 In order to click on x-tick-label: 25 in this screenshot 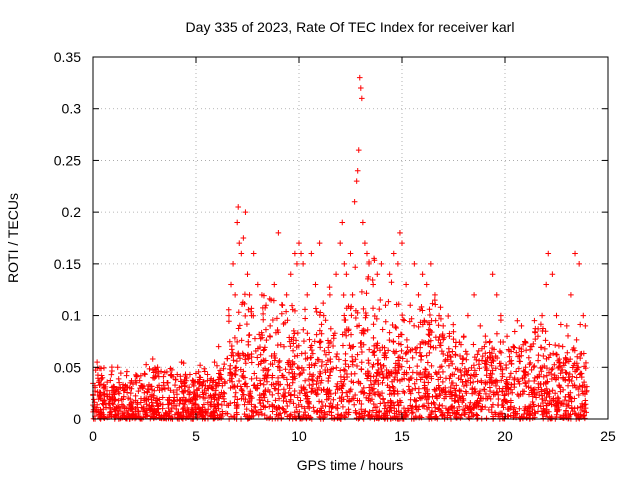, I will do `click(608, 436)`.